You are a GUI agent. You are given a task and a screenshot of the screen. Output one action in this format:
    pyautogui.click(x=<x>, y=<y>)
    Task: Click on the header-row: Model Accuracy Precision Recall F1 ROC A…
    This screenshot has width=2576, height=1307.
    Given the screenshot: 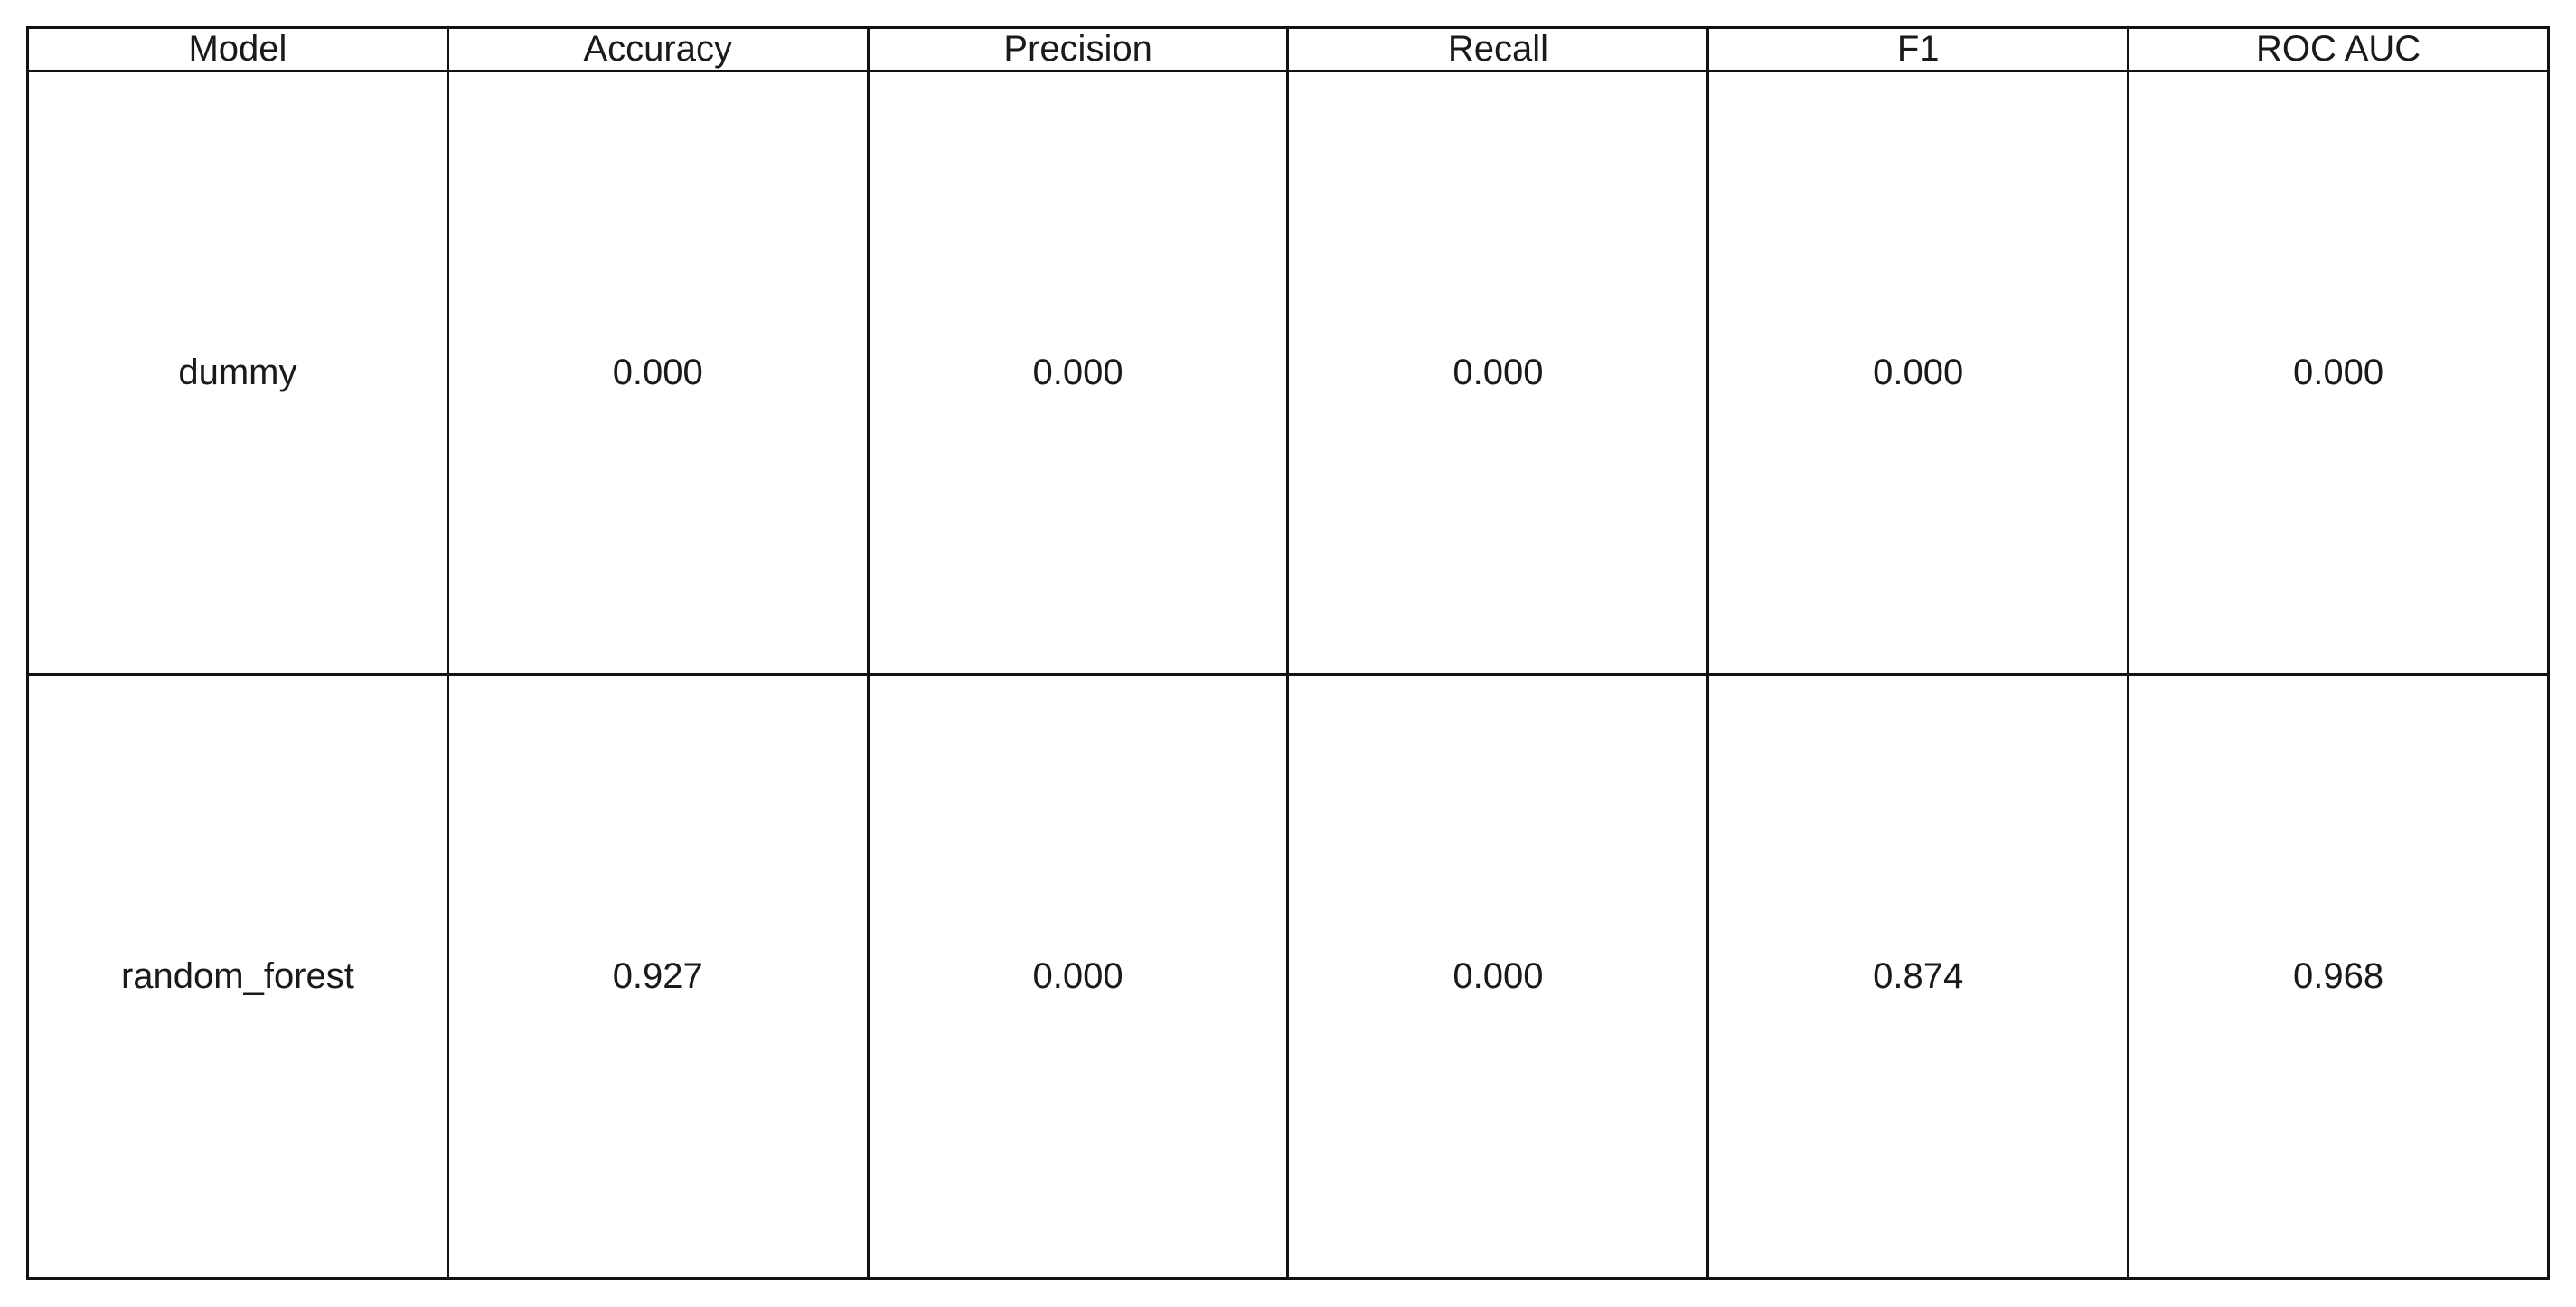 What is the action you would take?
    pyautogui.click(x=1288, y=49)
    